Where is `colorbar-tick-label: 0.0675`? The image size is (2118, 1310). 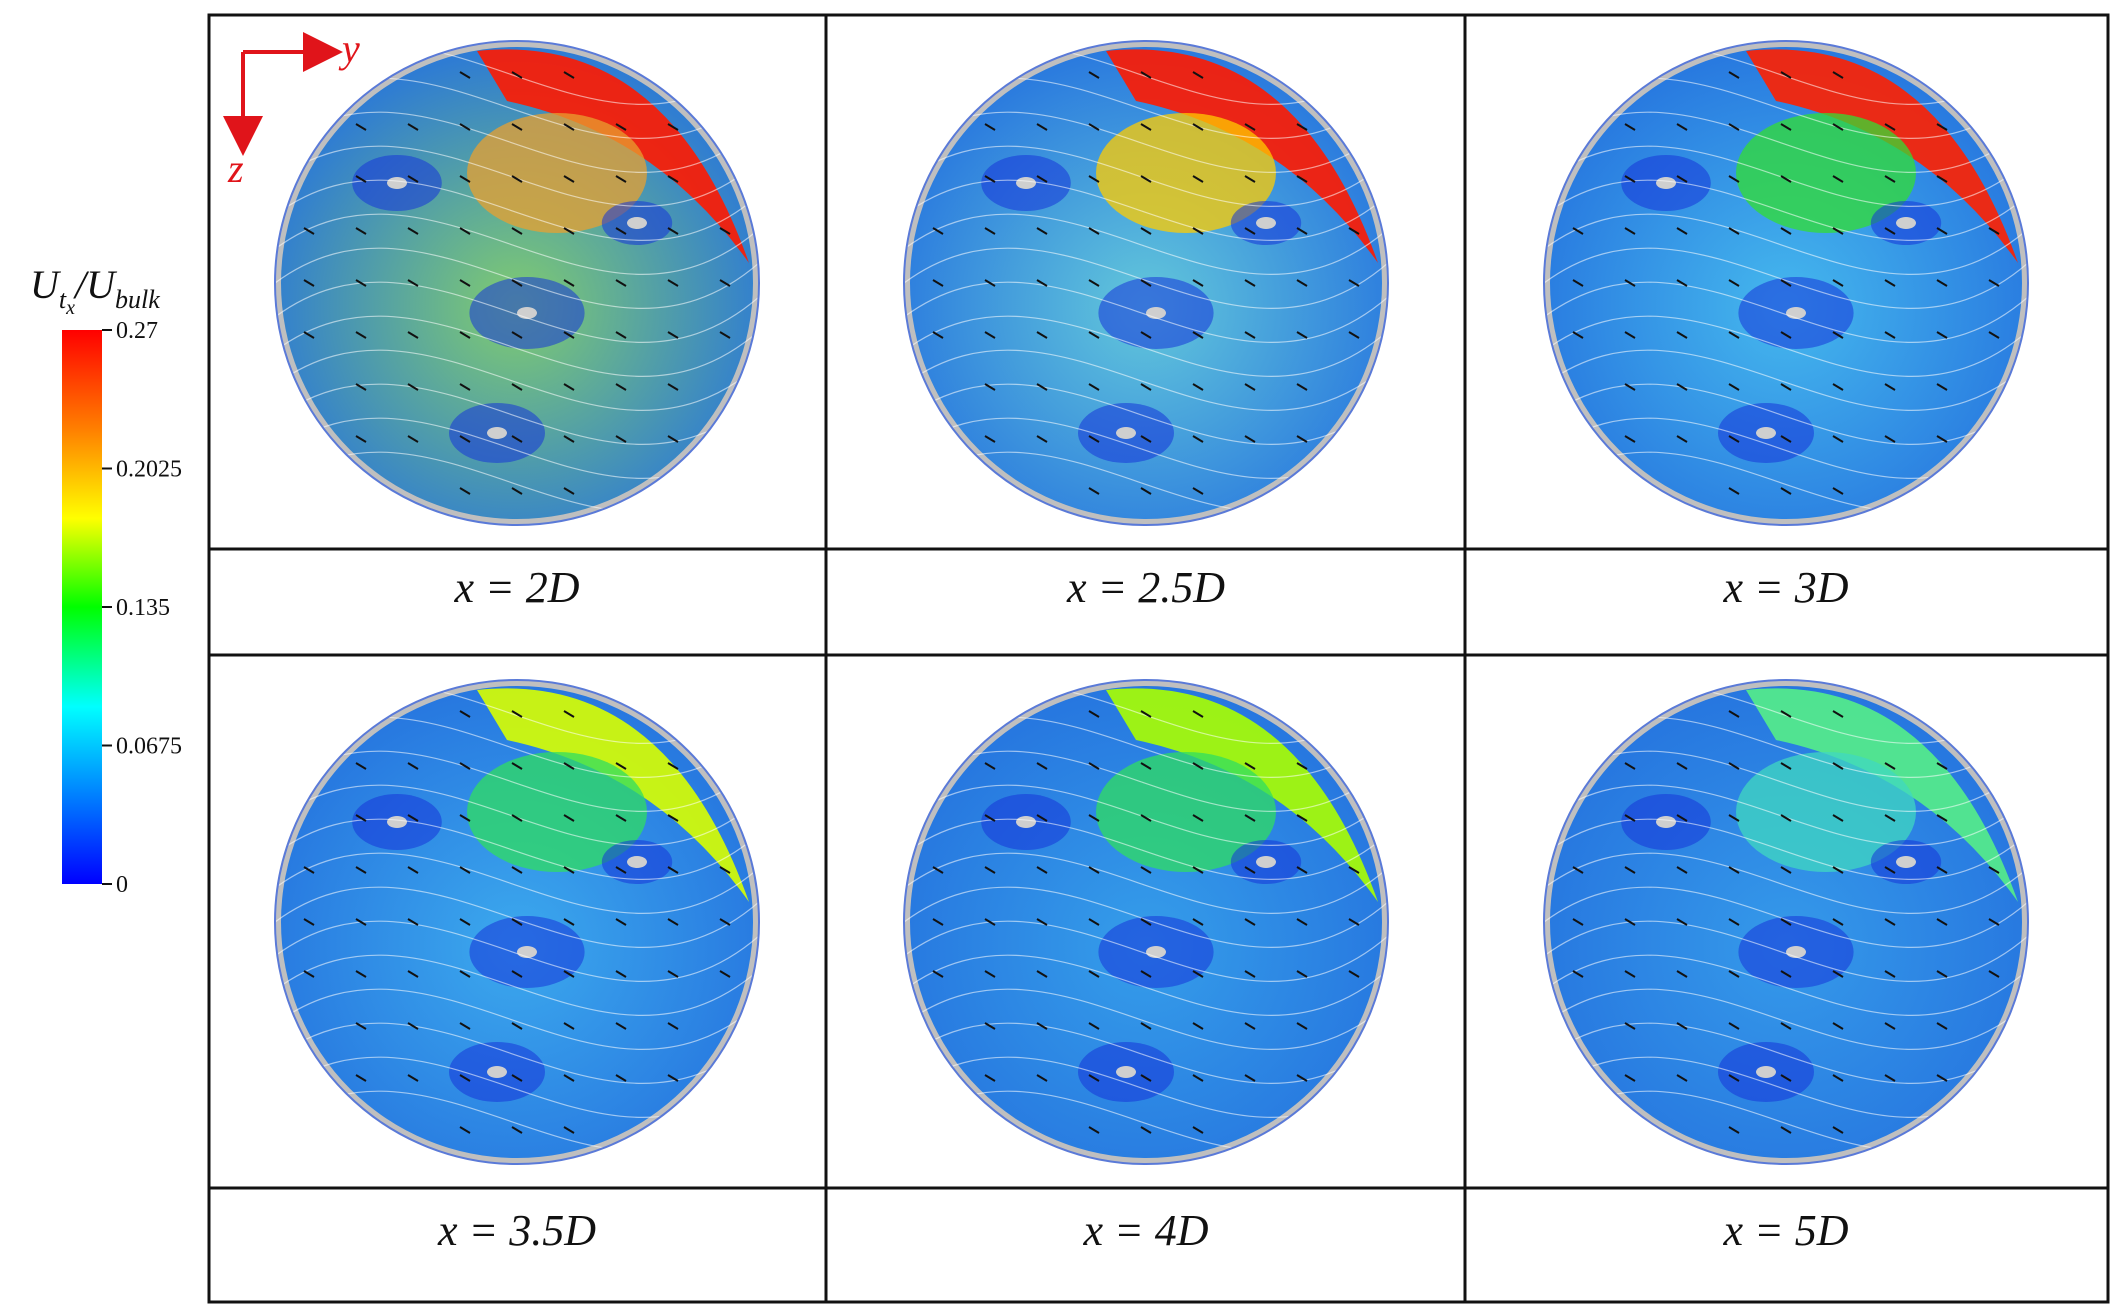 colorbar-tick-label: 0.0675 is located at coordinates (149, 747).